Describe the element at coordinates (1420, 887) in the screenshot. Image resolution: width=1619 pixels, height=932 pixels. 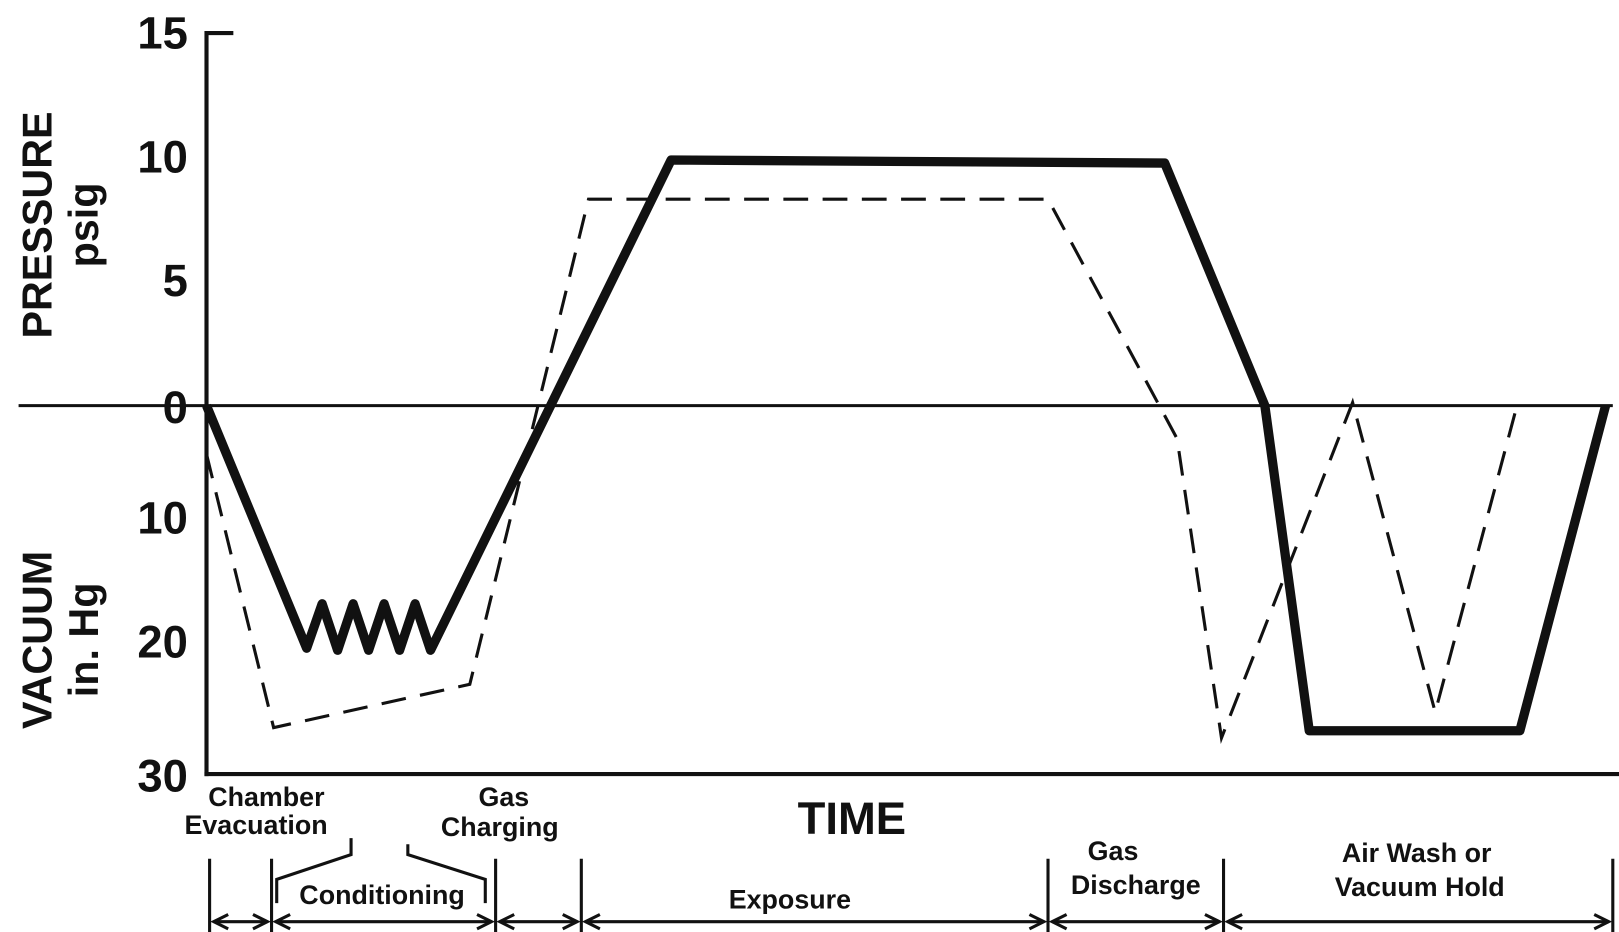
I see `phase-label: Vacuum Hold` at that location.